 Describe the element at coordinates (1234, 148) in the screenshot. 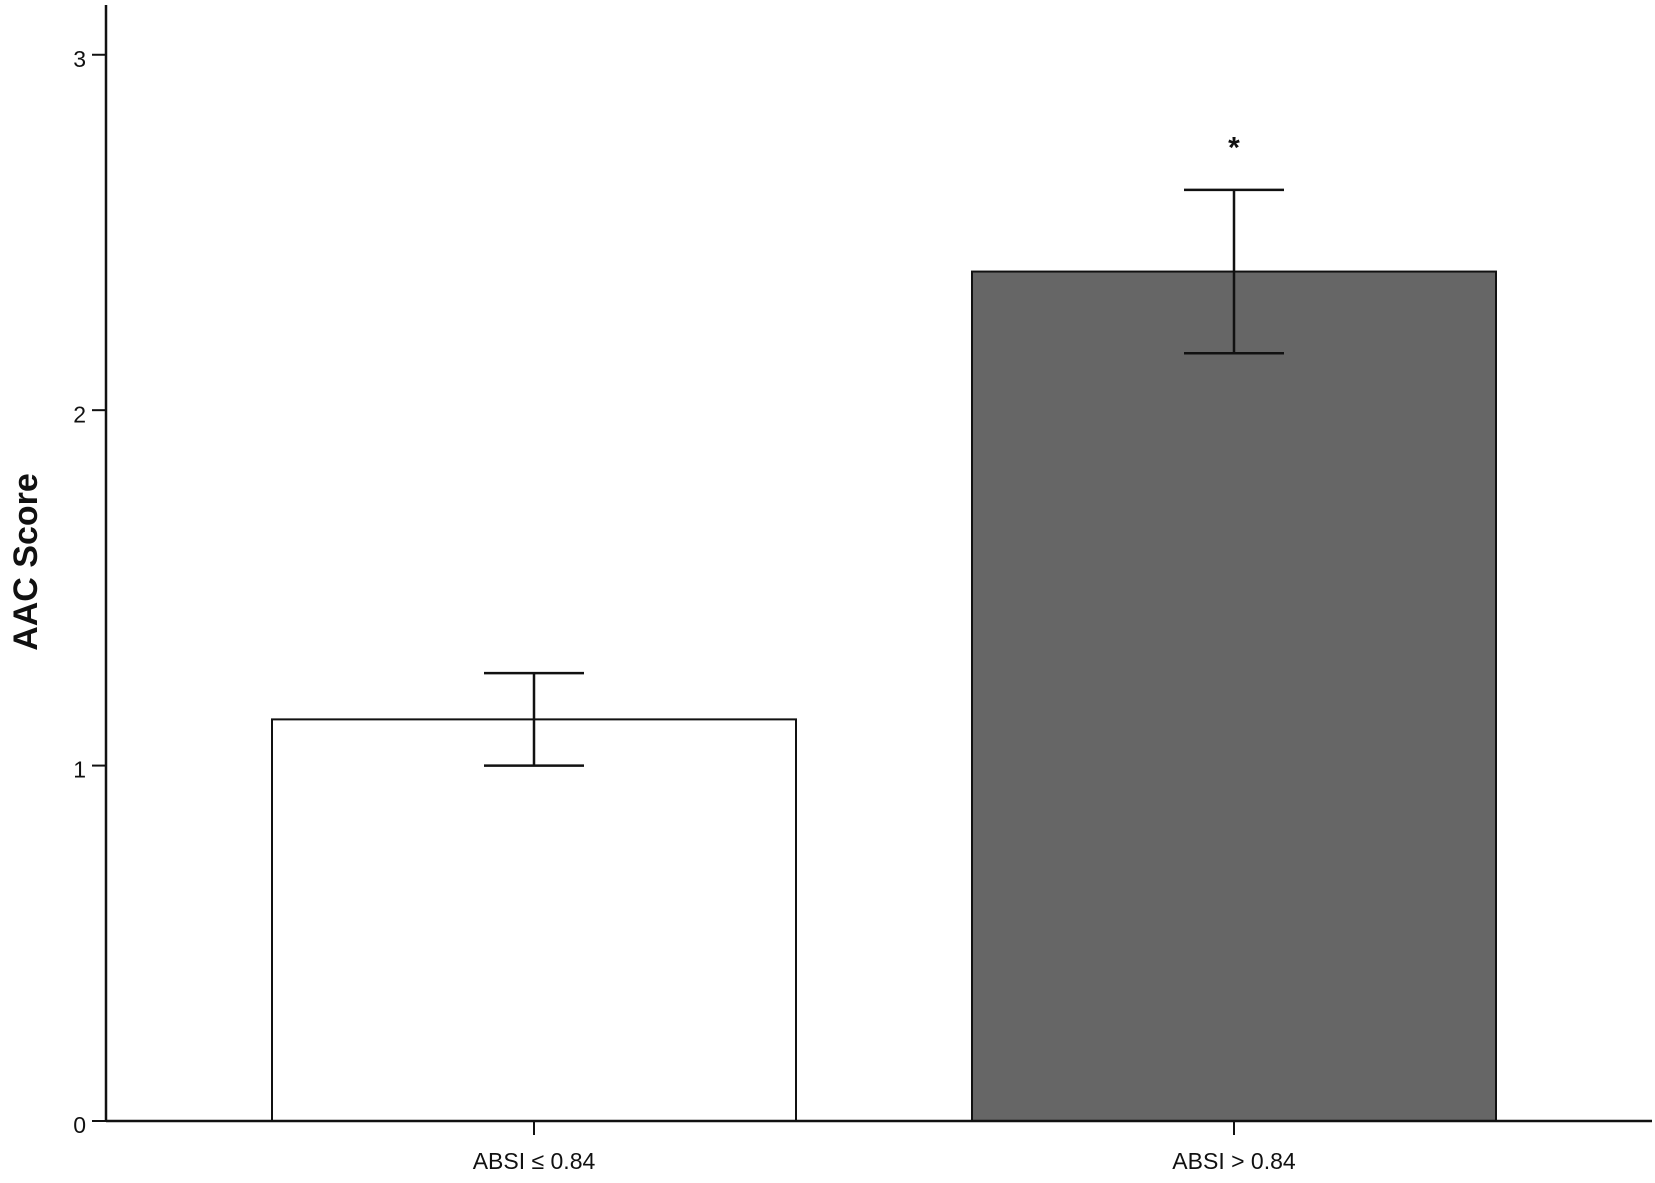

I see `annotation: *` at that location.